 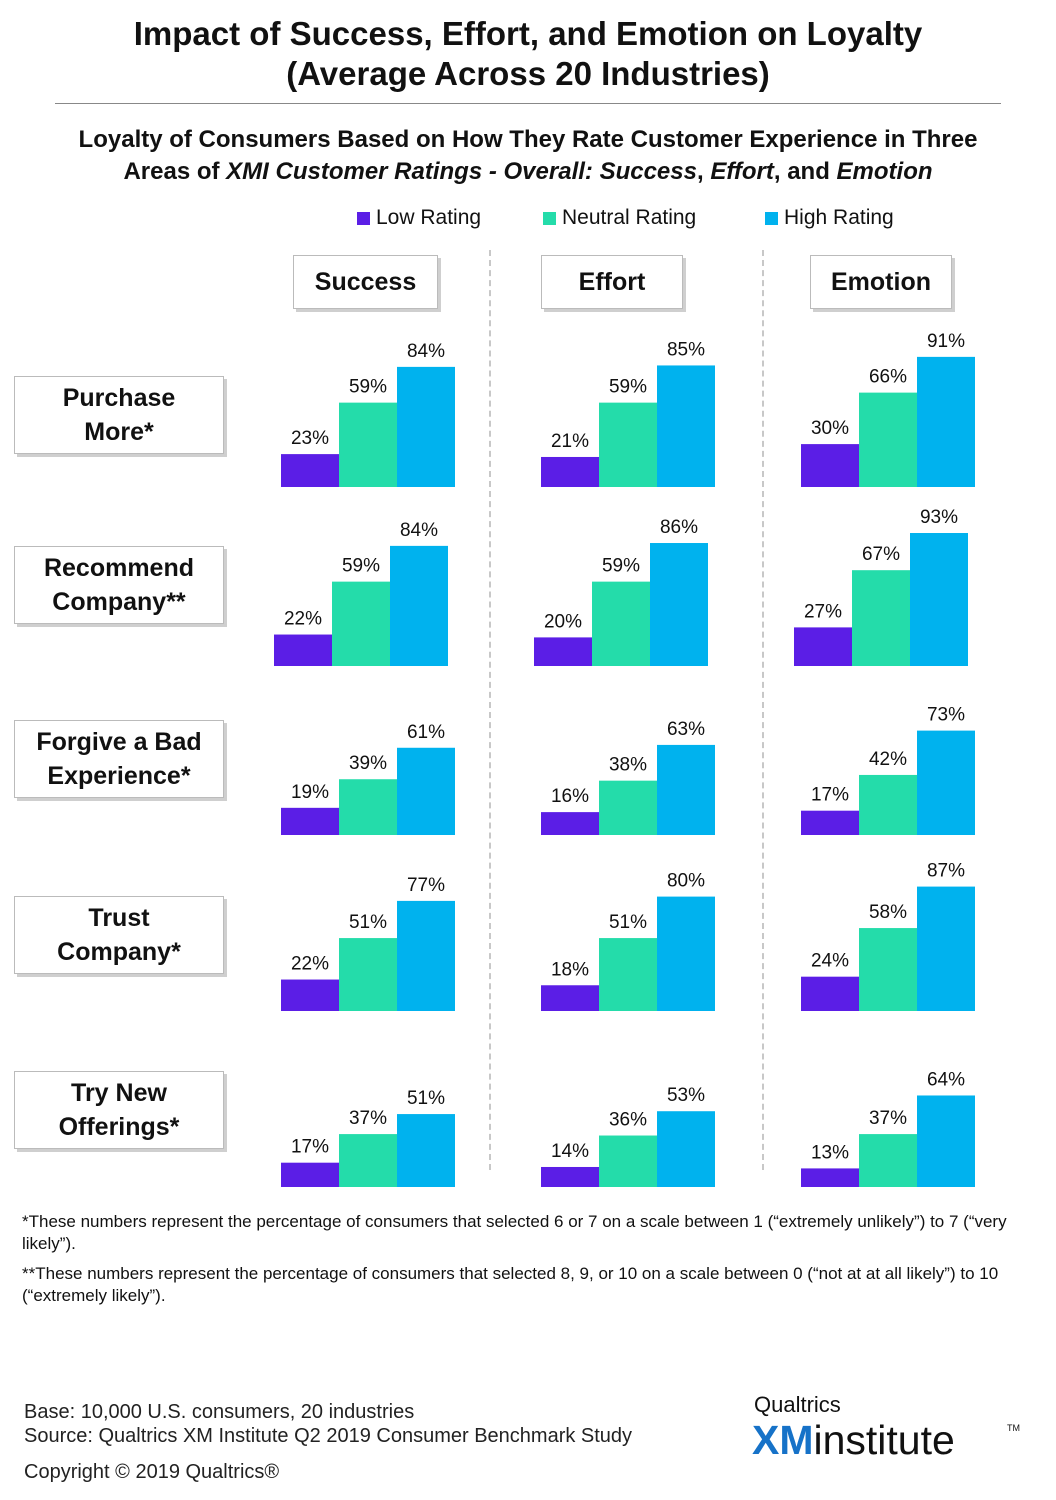 What do you see at coordinates (119, 935) in the screenshot?
I see `row-label-trust-company: Trust Company*` at bounding box center [119, 935].